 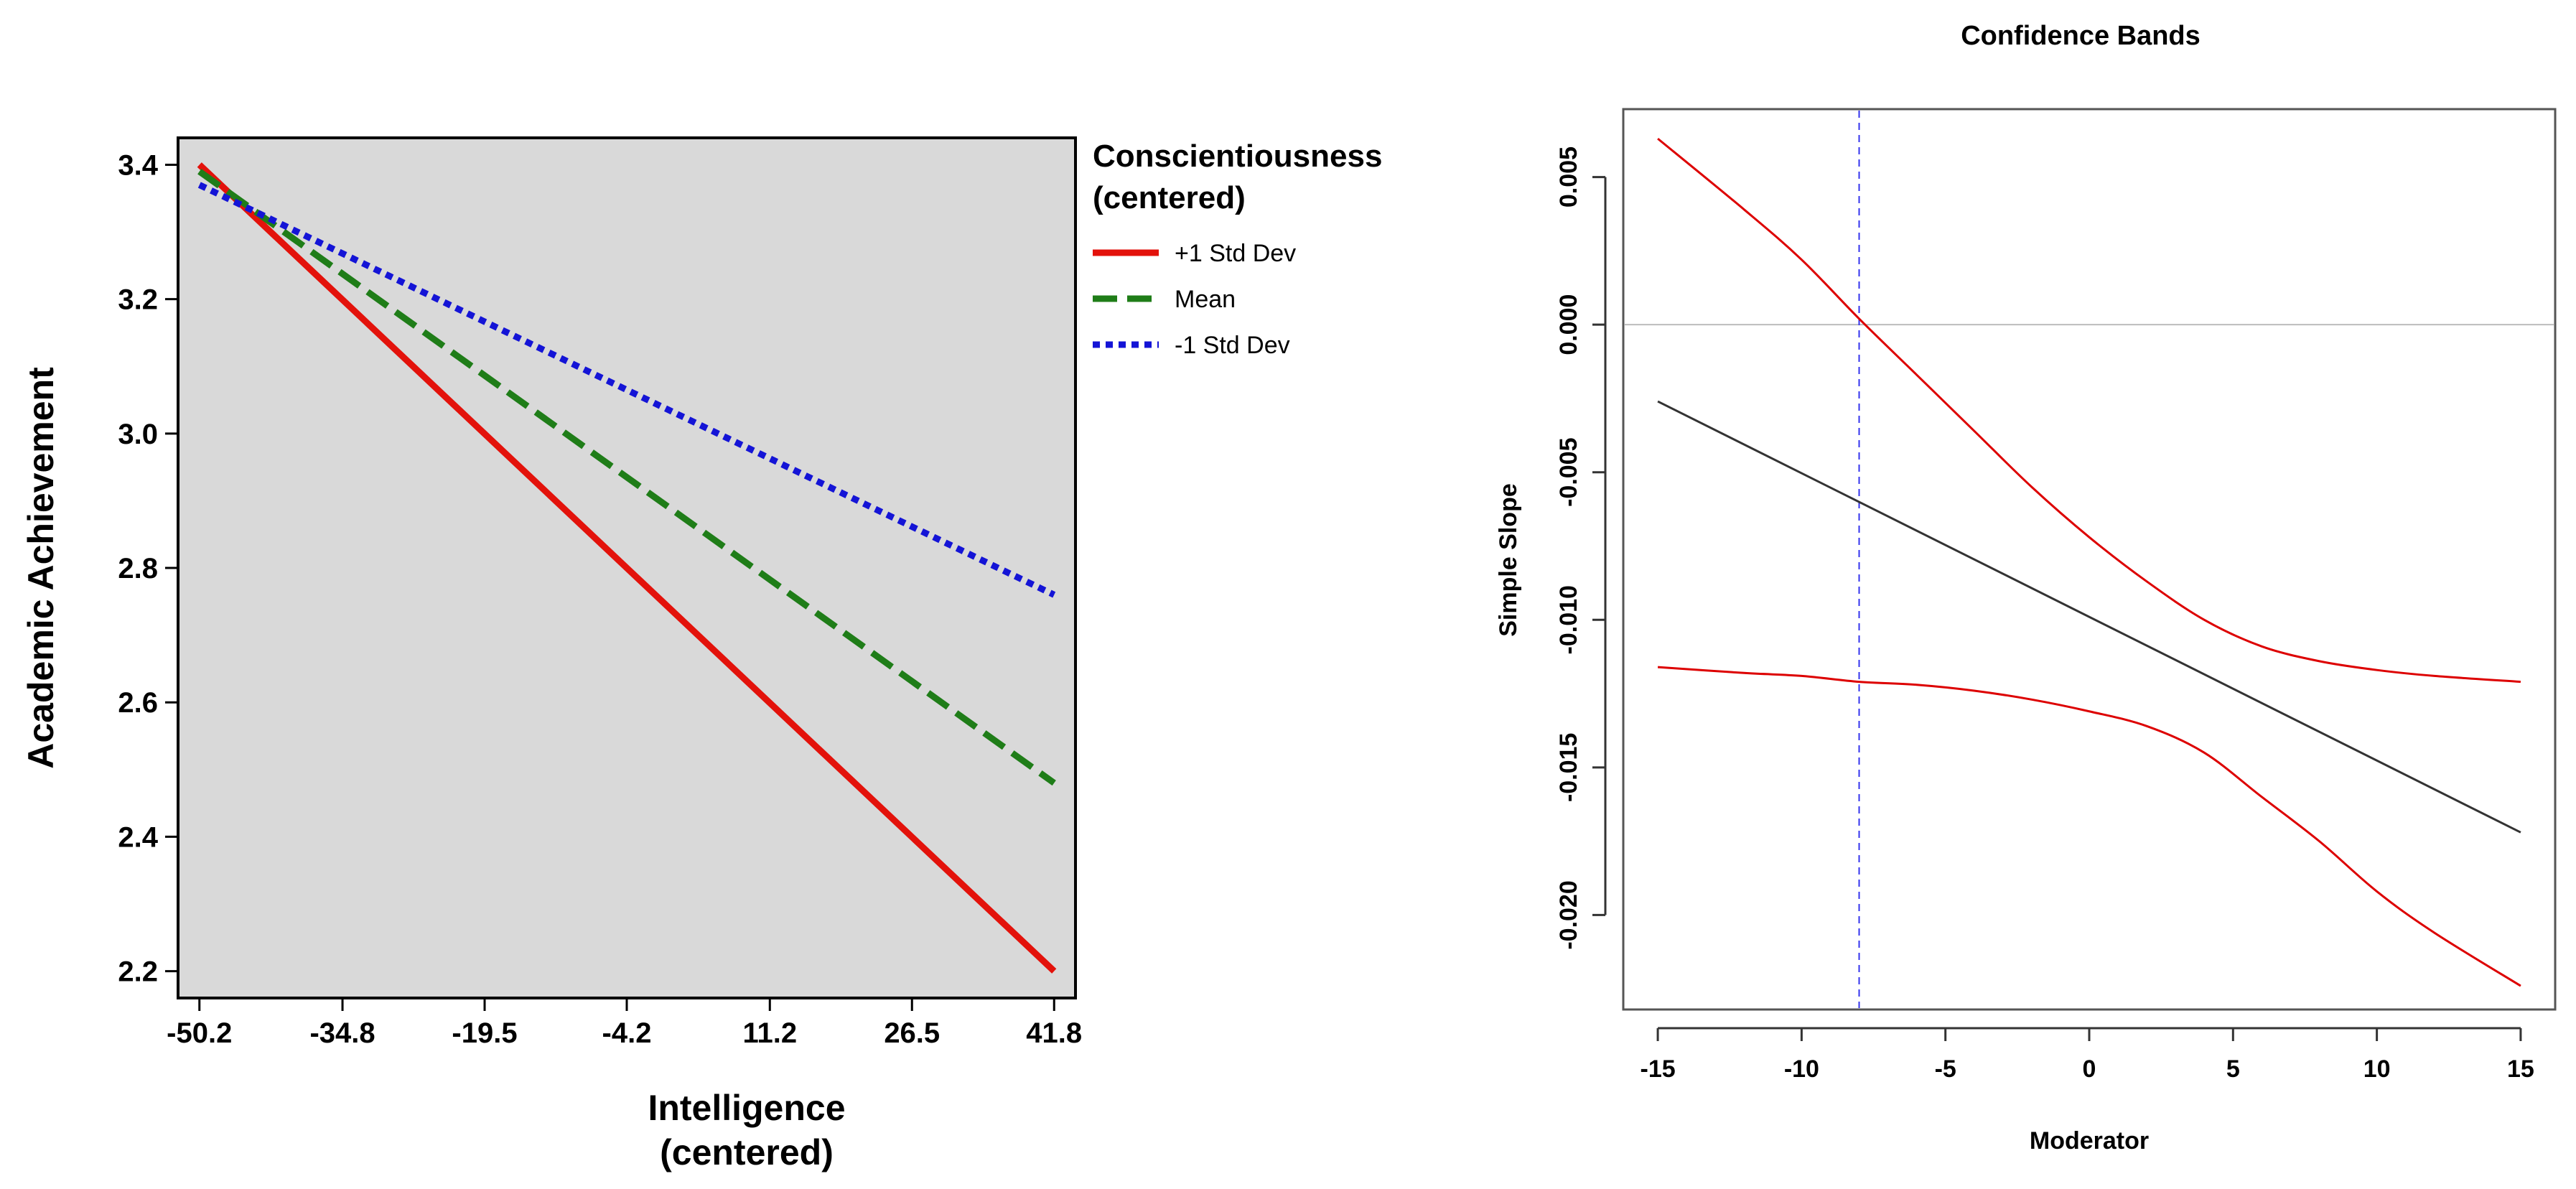 What do you see at coordinates (1568, 324) in the screenshot?
I see `y-tick-label: 0.000` at bounding box center [1568, 324].